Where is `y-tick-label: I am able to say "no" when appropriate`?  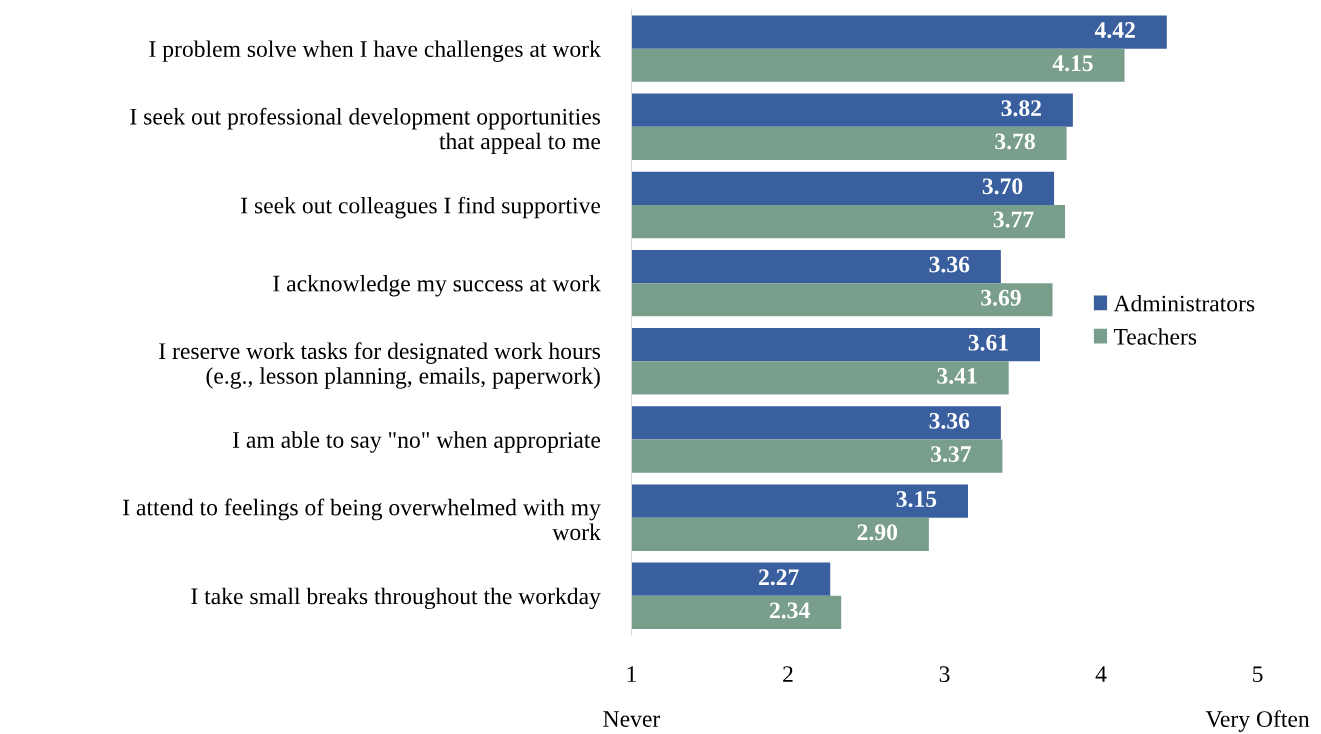 y-tick-label: I am able to say "no" when appropriate is located at coordinates (417, 442).